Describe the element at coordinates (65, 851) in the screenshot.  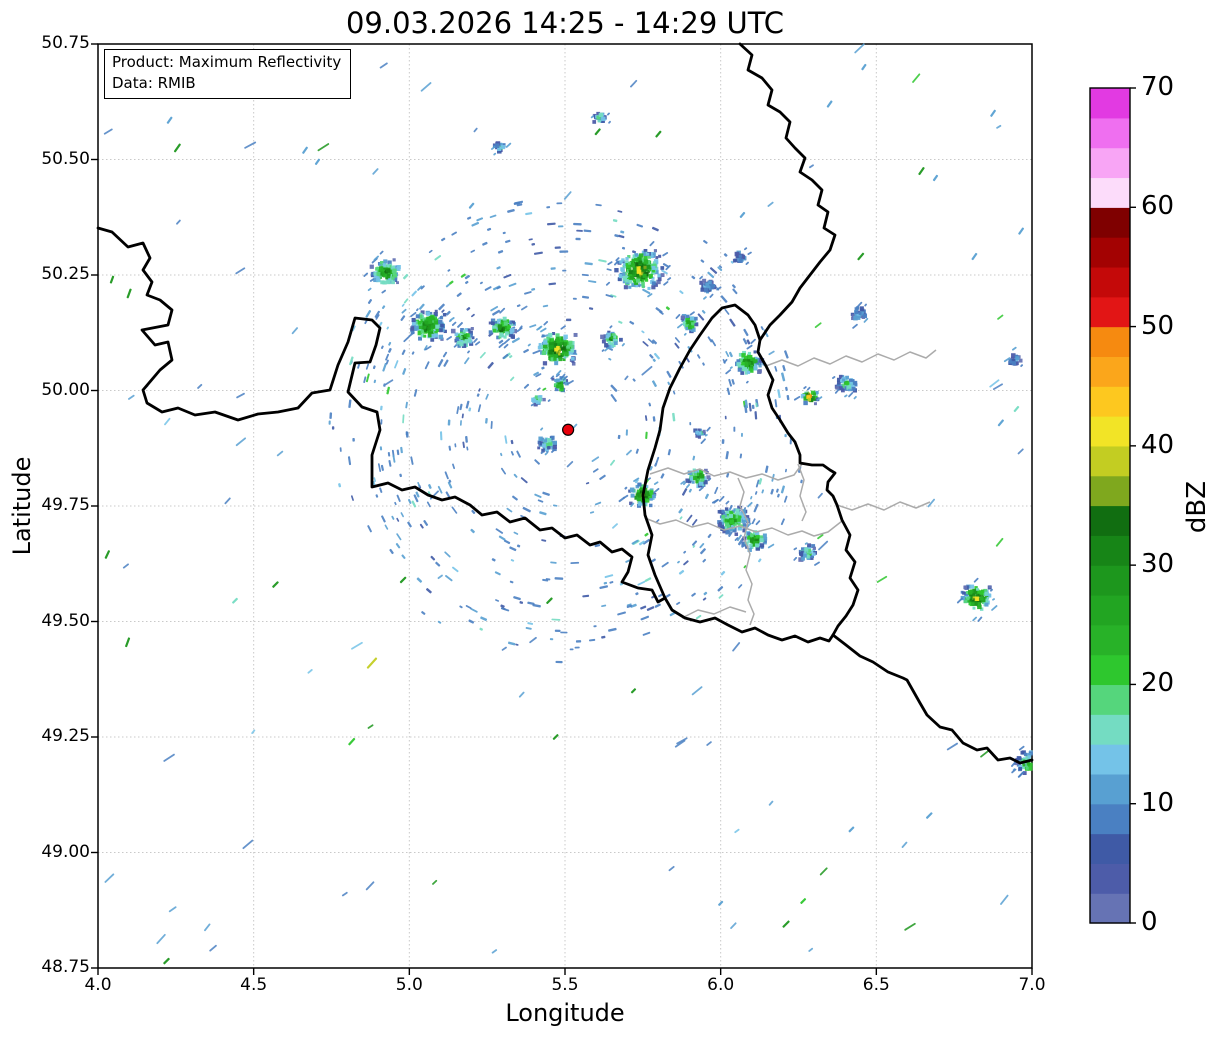
I see `y-tick-label: 49.00` at that location.